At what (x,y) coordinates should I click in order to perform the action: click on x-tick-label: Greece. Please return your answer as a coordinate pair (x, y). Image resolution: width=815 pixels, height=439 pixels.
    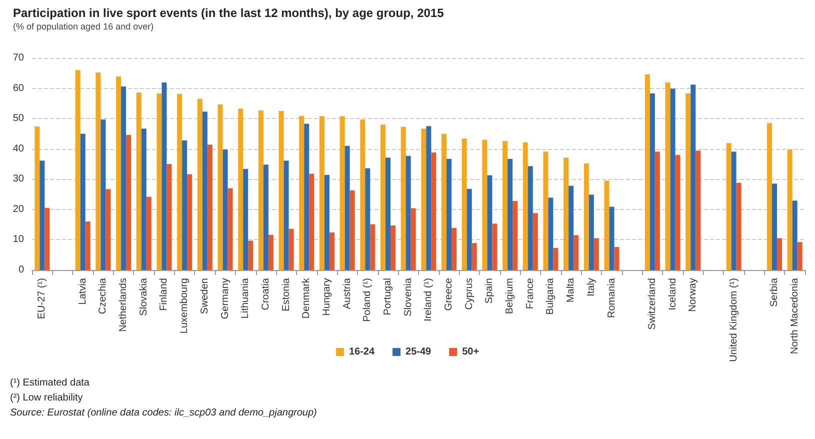
    Looking at the image, I should click on (449, 294).